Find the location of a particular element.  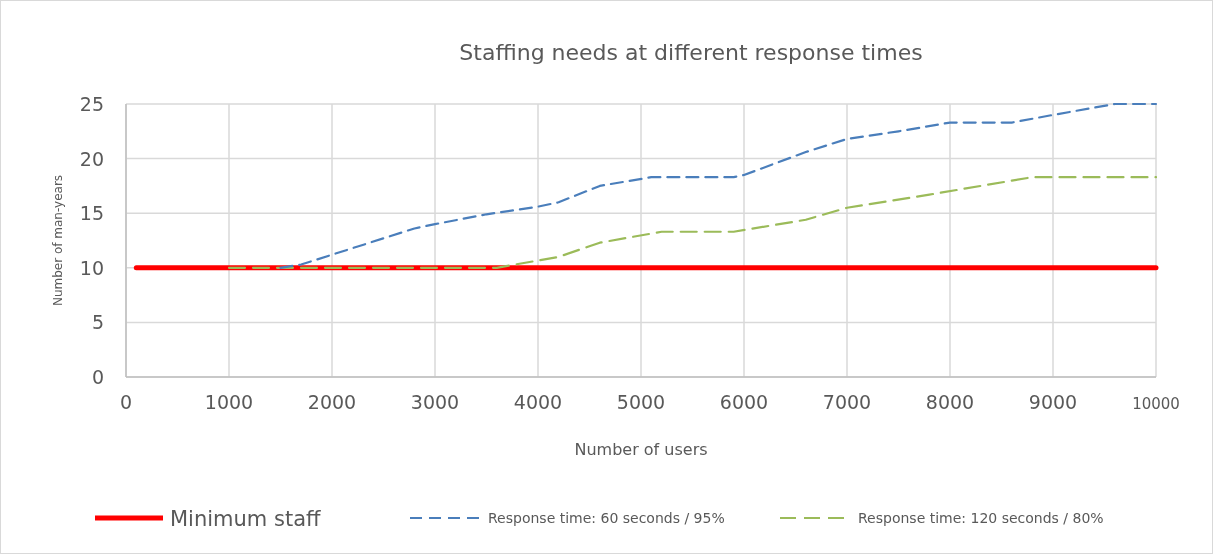

x-tick-label: 6000 is located at coordinates (744, 402).